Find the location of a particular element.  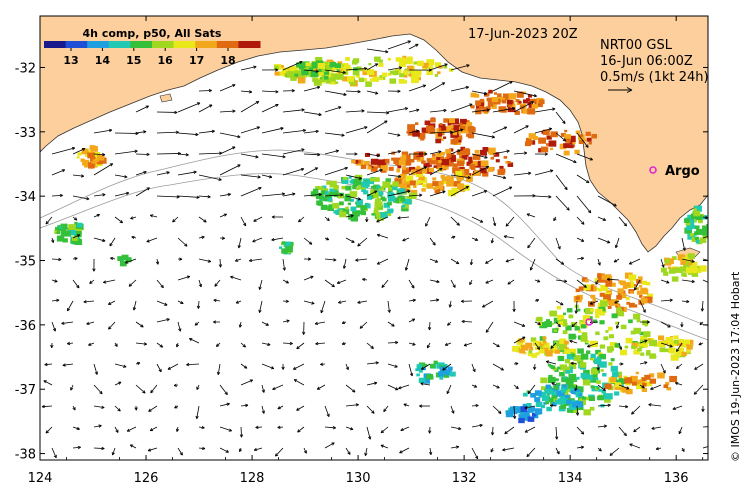

x-tick-label: 128 is located at coordinates (252, 478).